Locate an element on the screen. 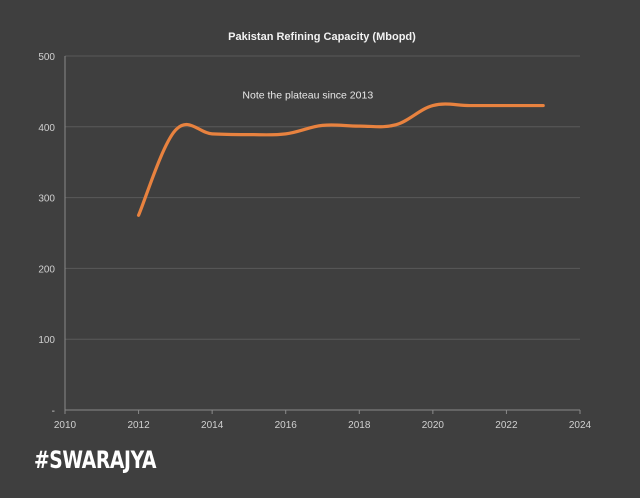  x-tick-label: 2016 is located at coordinates (286, 425).